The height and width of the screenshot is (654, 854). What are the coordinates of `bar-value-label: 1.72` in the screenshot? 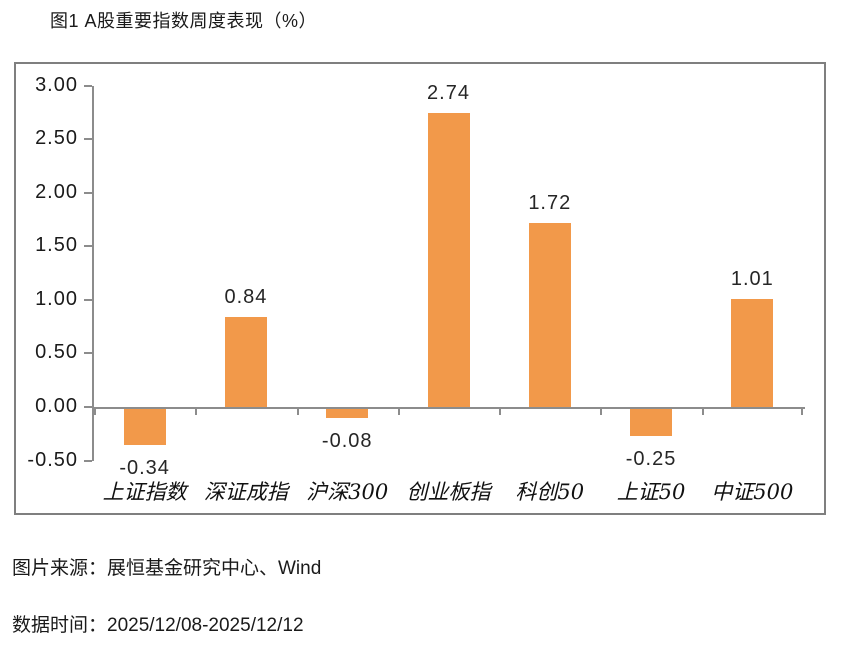 It's located at (550, 202).